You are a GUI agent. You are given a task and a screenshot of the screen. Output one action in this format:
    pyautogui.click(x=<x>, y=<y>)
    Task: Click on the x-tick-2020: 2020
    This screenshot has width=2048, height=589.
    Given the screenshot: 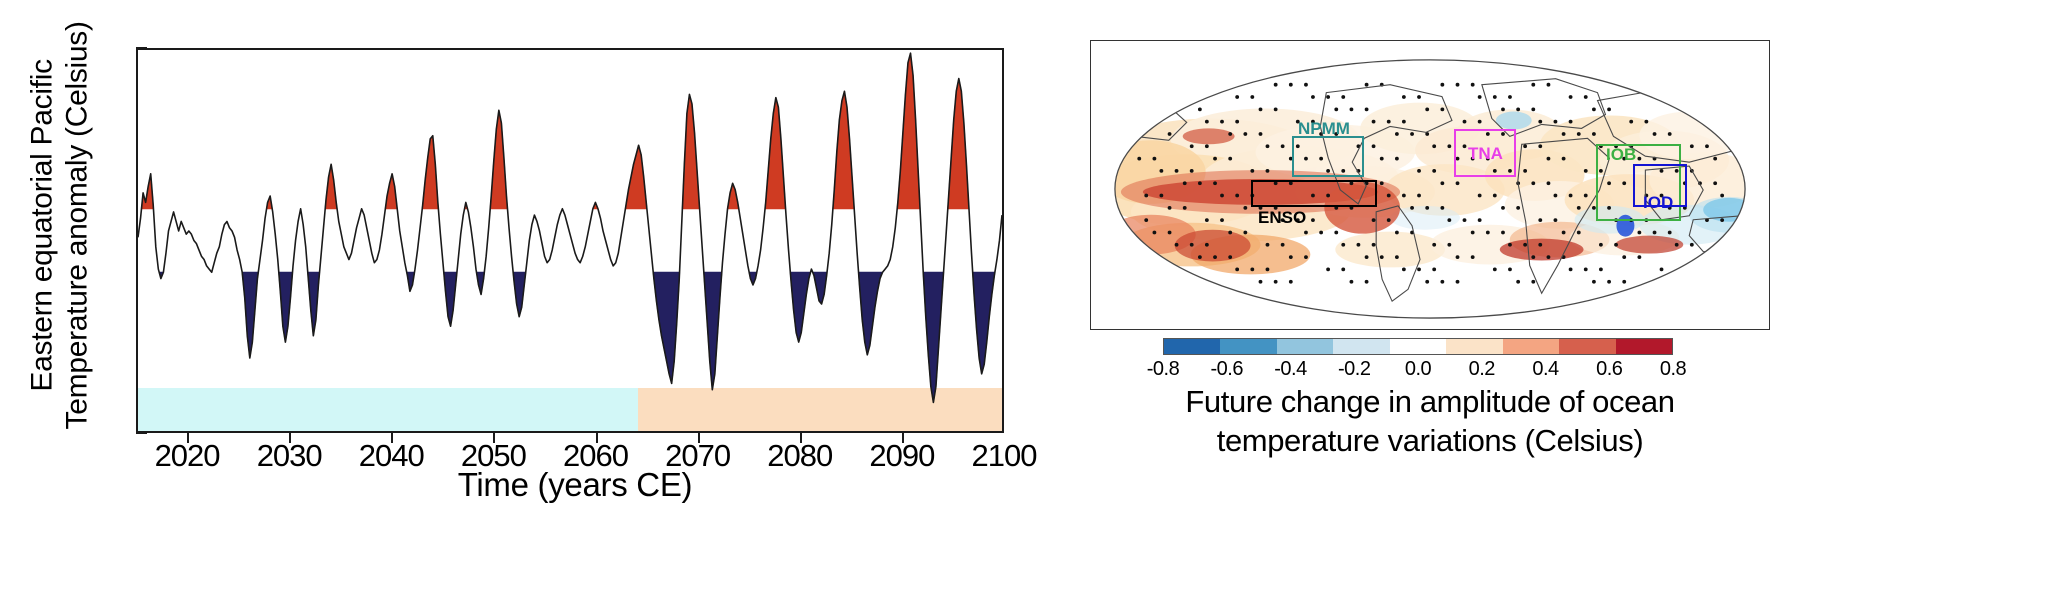 What is the action you would take?
    pyautogui.click(x=187, y=455)
    